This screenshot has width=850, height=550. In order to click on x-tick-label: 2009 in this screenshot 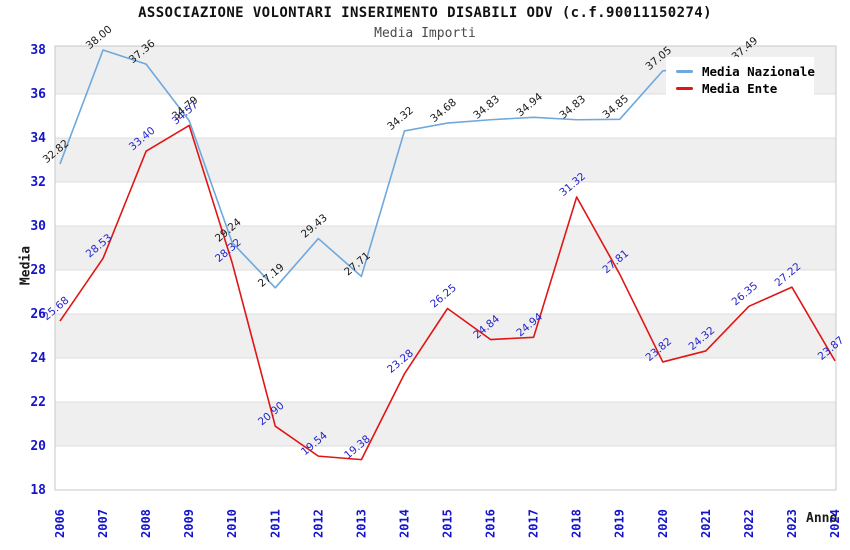, I will do `click(189, 523)`.